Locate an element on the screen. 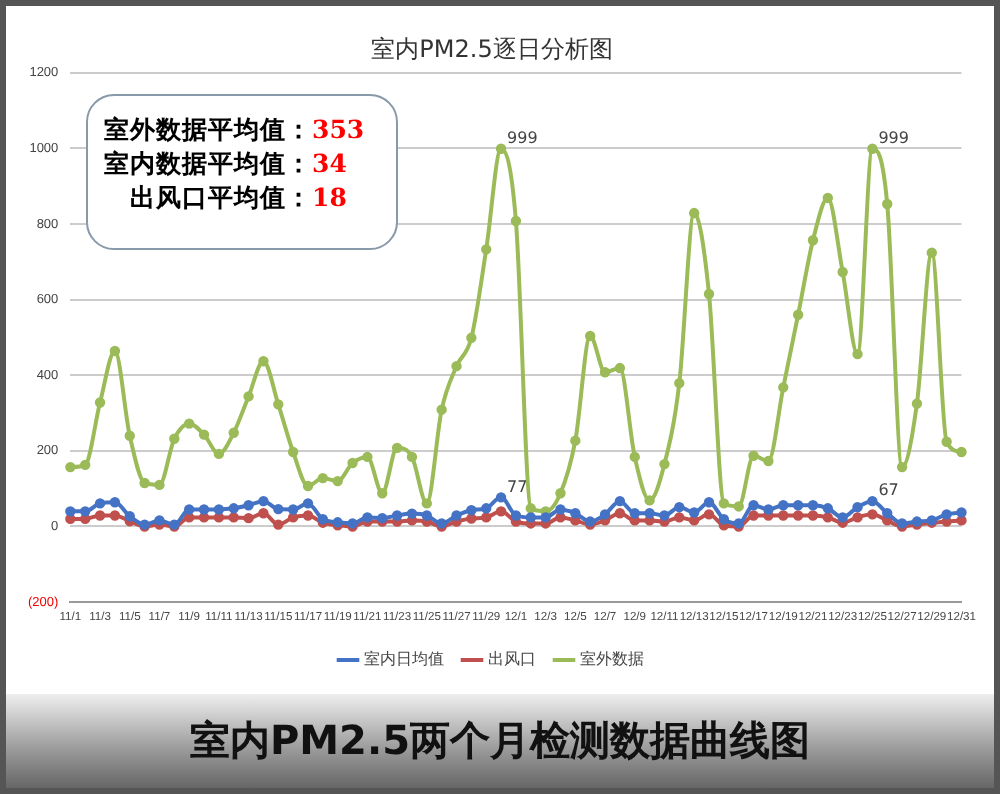  chart-title: 室内PM2.5逐日分析图 is located at coordinates (492, 48).